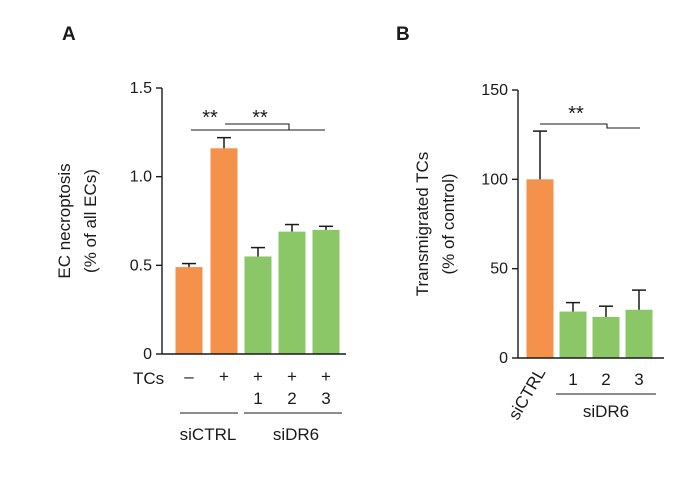 Image resolution: width=700 pixels, height=486 pixels. Describe the element at coordinates (589, 244) in the screenshot. I see `panel-b-bars` at that location.